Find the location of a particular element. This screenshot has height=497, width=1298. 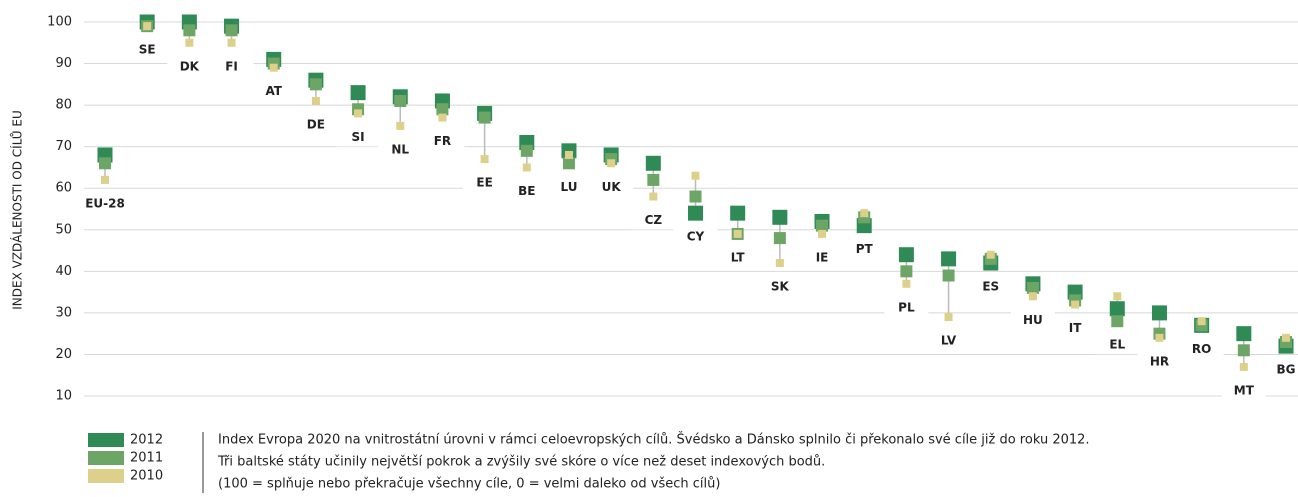

category-label: PL is located at coordinates (906, 307).